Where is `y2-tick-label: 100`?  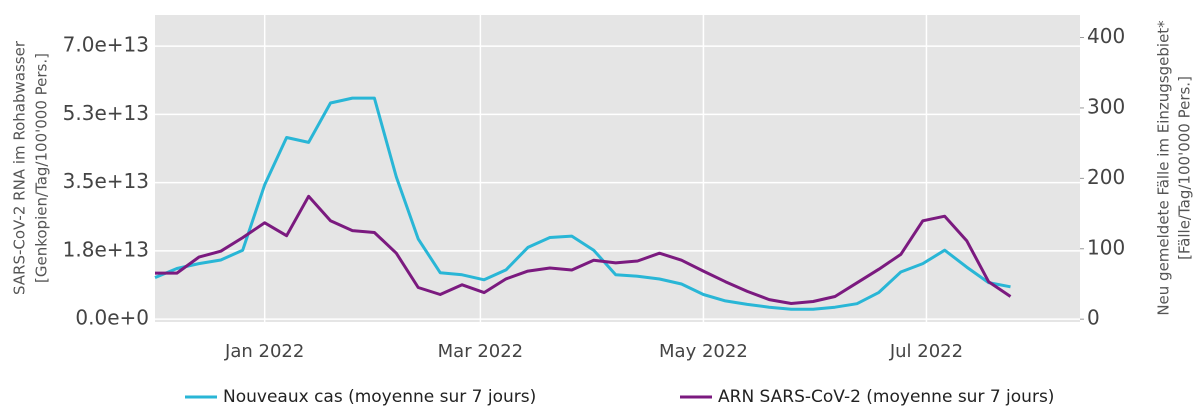 y2-tick-label: 100 is located at coordinates (1106, 247).